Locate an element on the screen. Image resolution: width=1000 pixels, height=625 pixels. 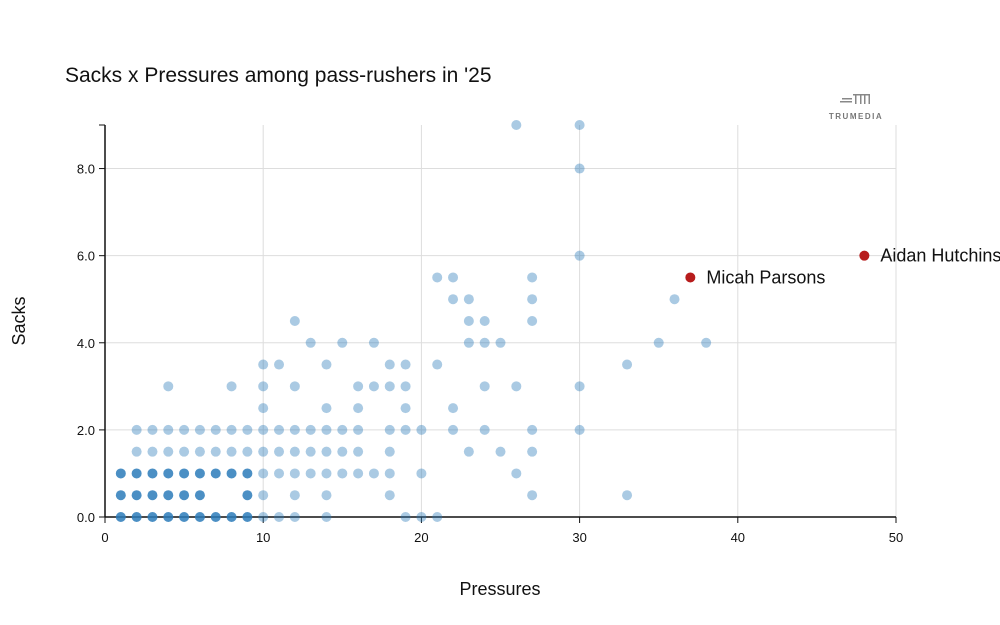
highlighted-point is located at coordinates (864, 255).